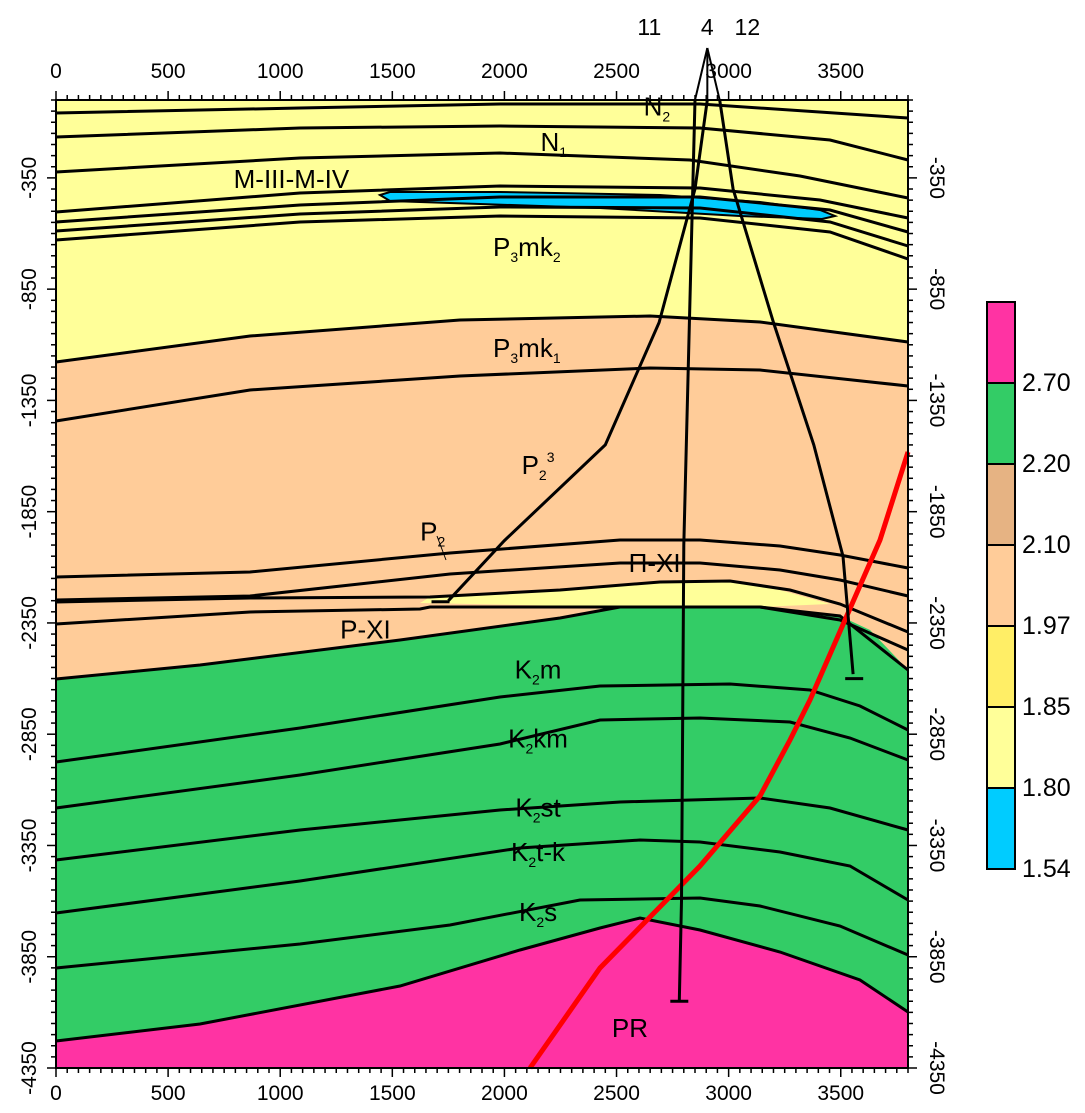  What do you see at coordinates (29, 401) in the screenshot?
I see `y-left-tick-label: -1350` at bounding box center [29, 401].